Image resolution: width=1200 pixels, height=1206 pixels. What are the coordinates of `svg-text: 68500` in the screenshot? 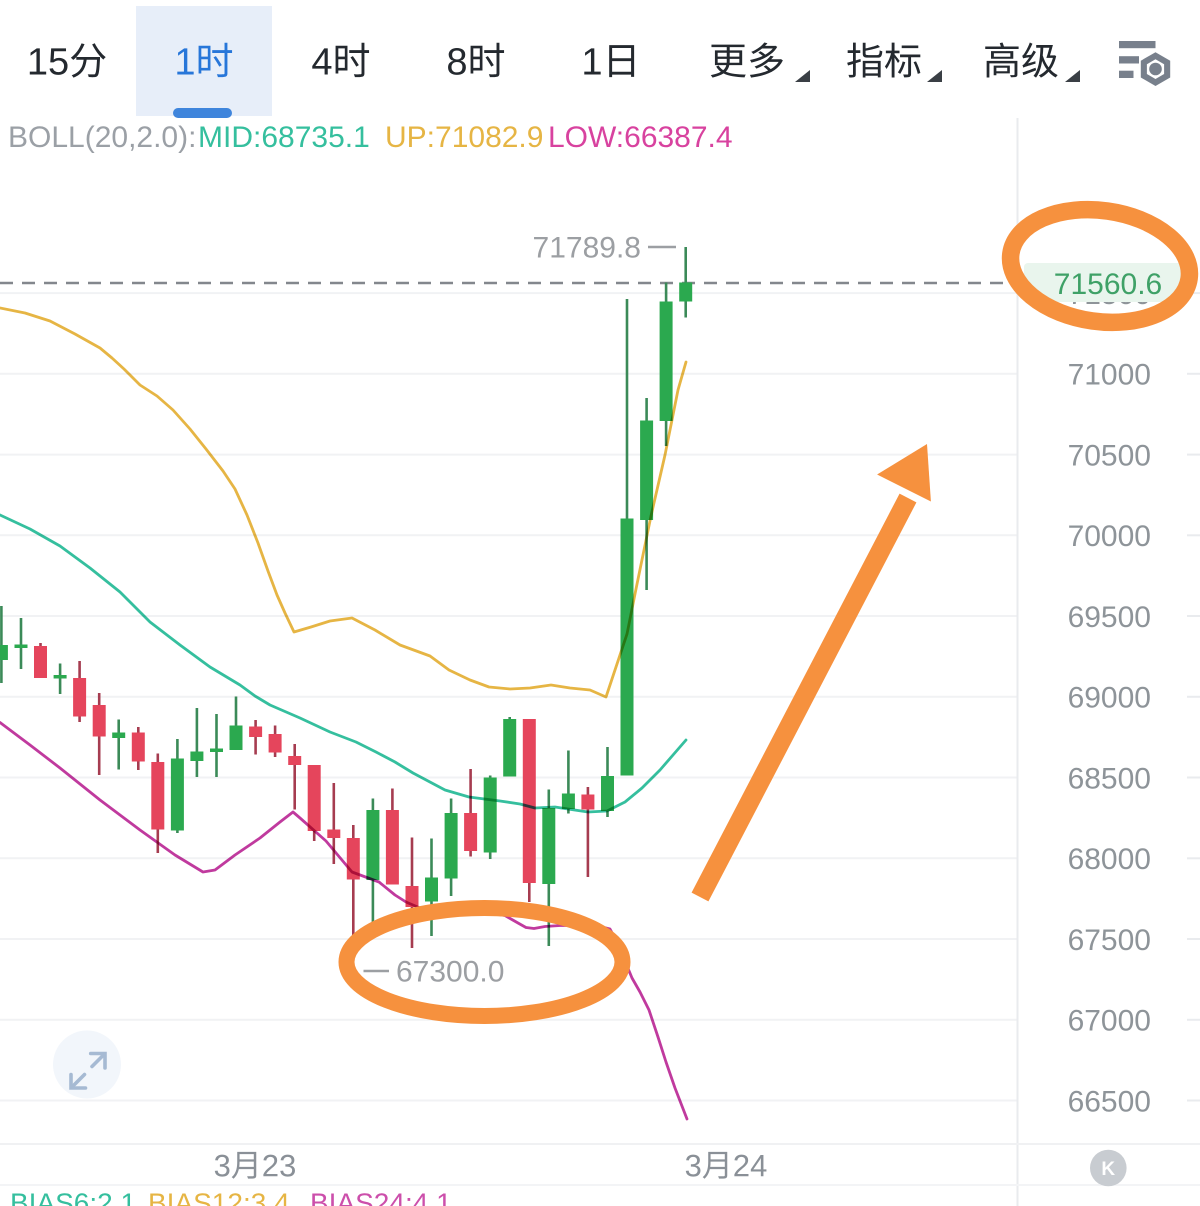 It's located at (1109, 778).